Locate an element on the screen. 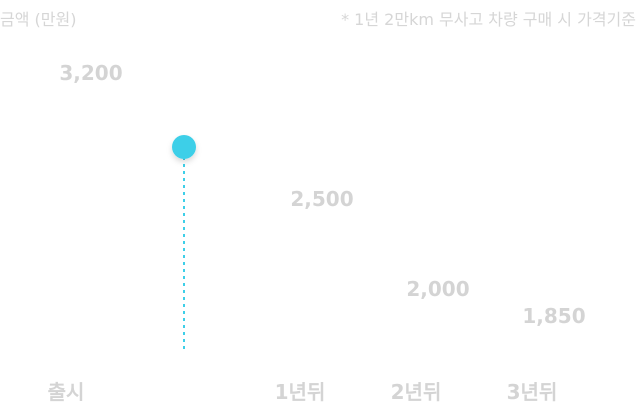 This screenshot has width=638, height=410. x-tick-label-1: 1년뒤 is located at coordinates (300, 392).